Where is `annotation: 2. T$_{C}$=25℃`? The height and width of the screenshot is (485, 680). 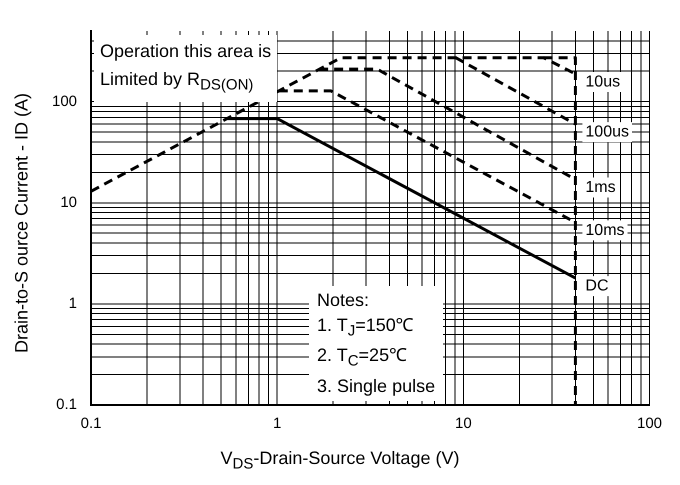 annotation: 2. T$_{C}$=25℃ is located at coordinates (362, 358).